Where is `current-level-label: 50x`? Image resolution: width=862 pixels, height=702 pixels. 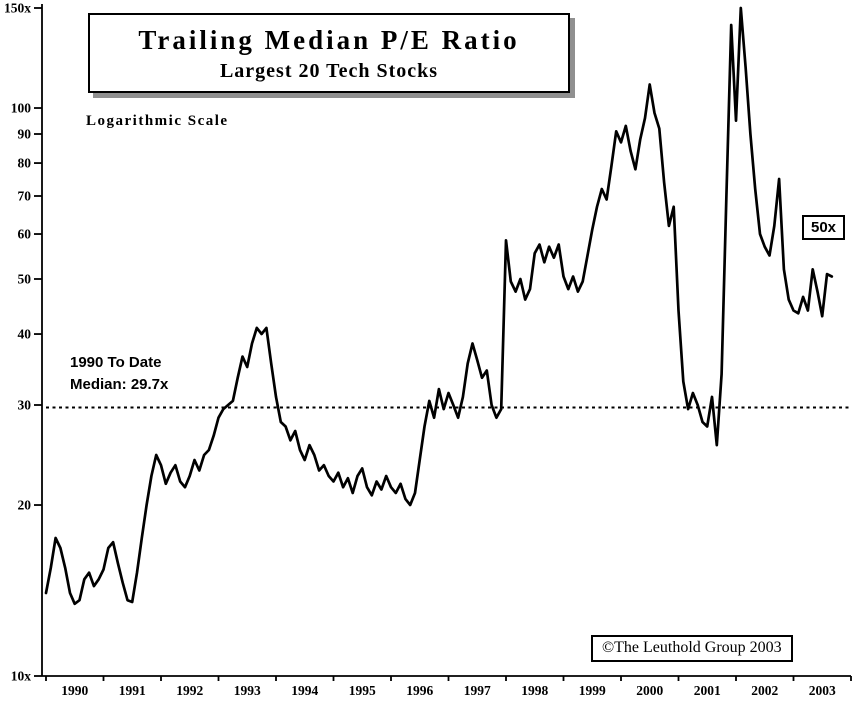
current-level-label: 50x is located at coordinates (824, 227).